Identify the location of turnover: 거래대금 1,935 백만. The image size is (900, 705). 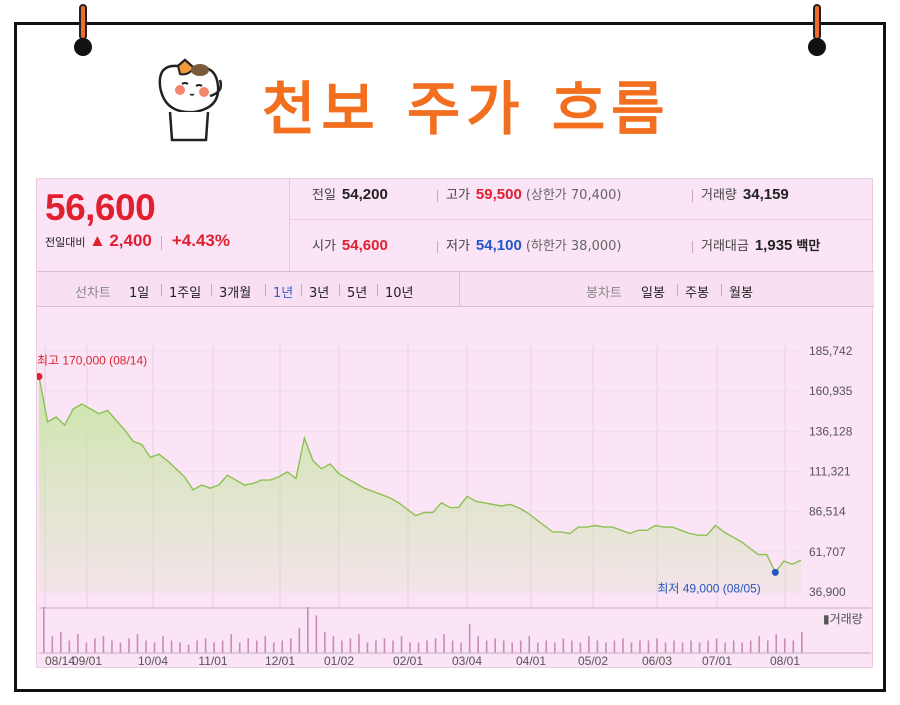
(756, 244).